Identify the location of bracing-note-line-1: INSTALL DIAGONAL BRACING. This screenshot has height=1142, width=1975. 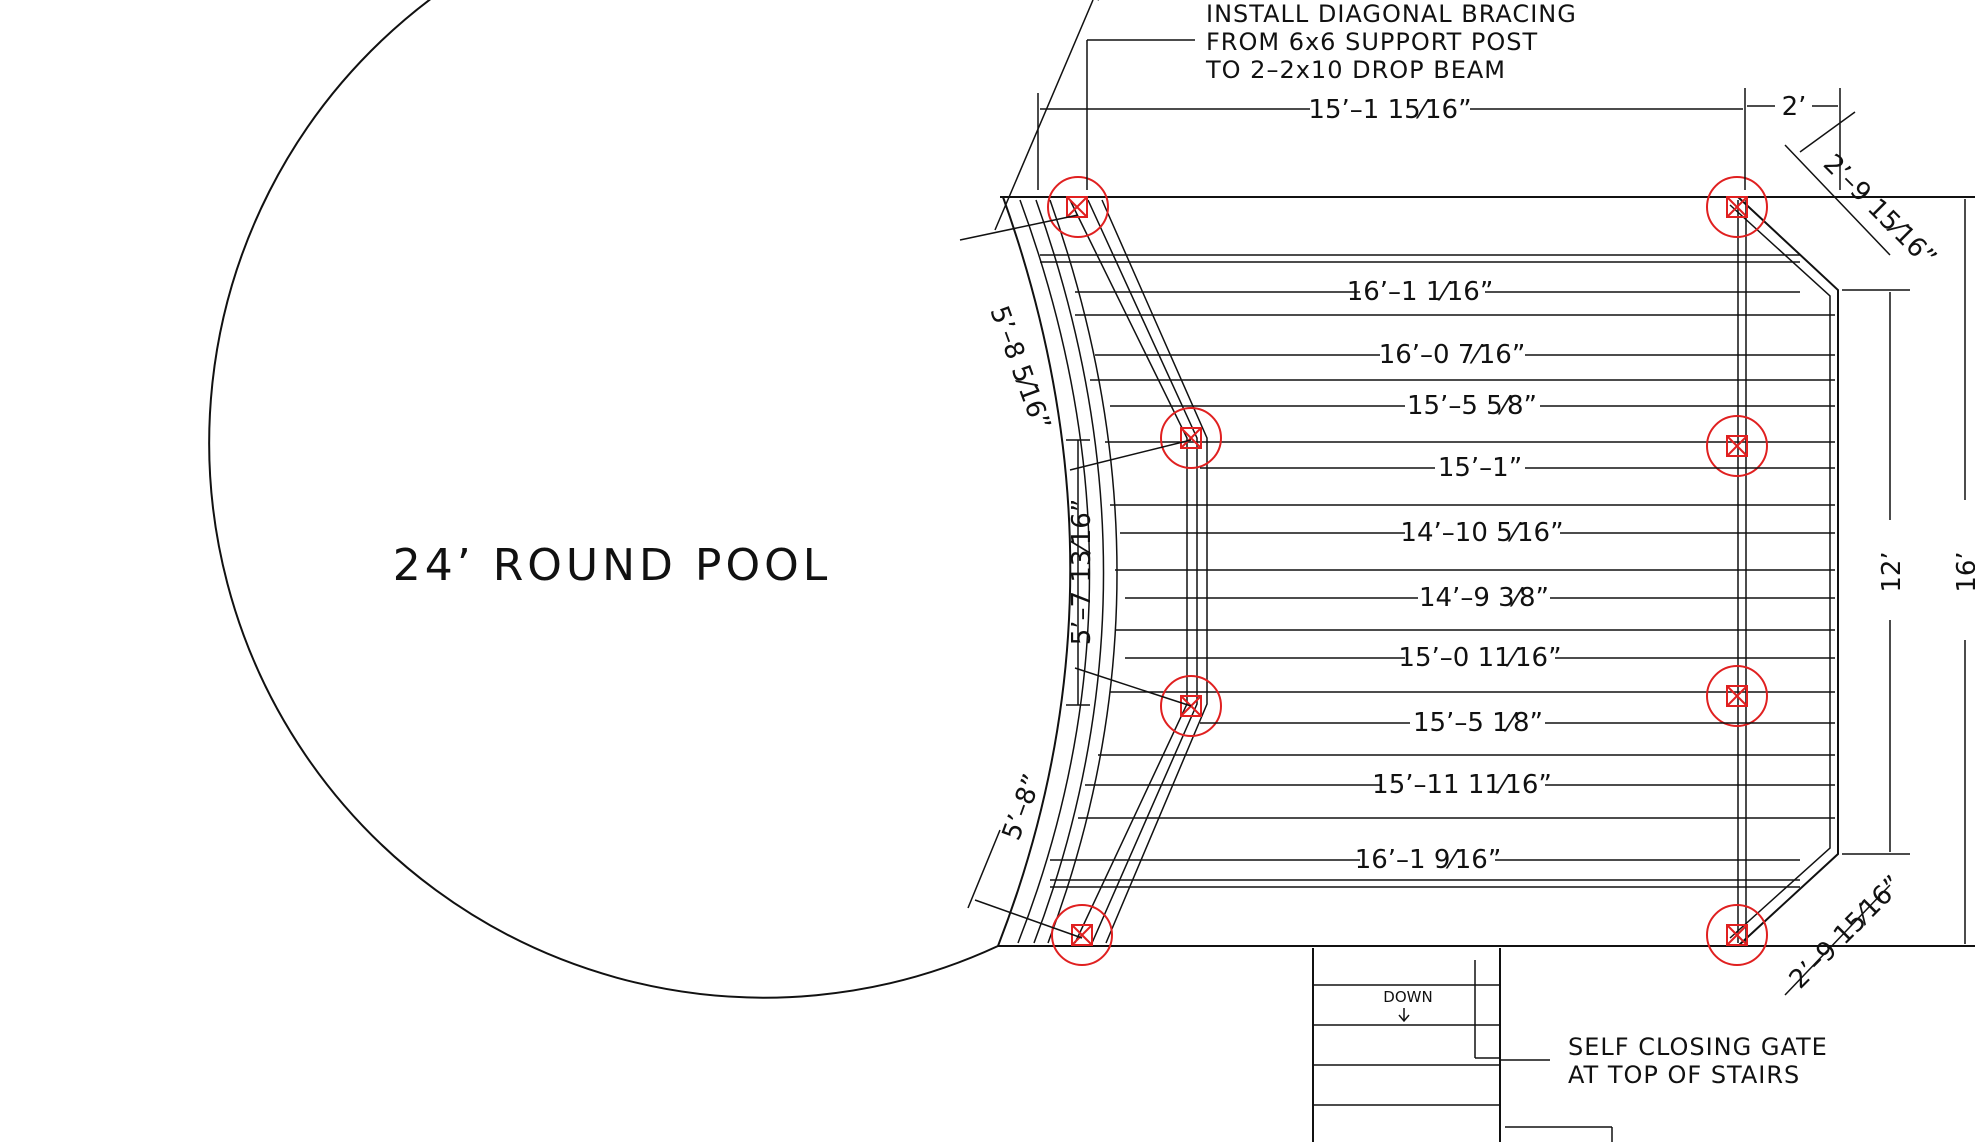
(1391, 14).